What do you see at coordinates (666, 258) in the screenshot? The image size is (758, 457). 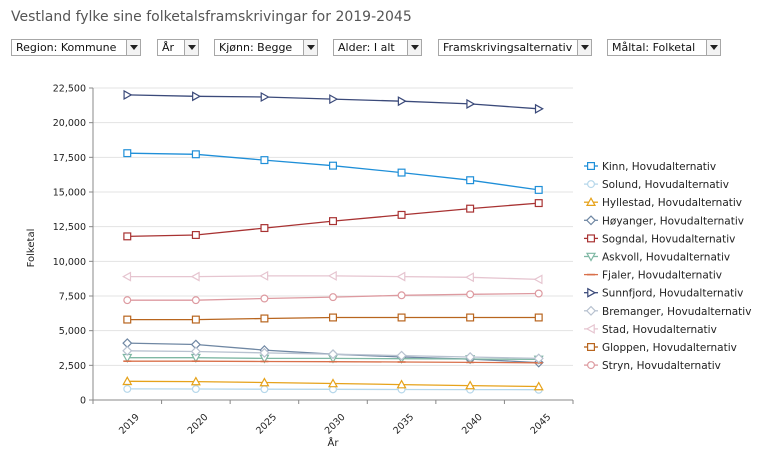 I see `legend-label: Askvoll, Hovudalternativ` at bounding box center [666, 258].